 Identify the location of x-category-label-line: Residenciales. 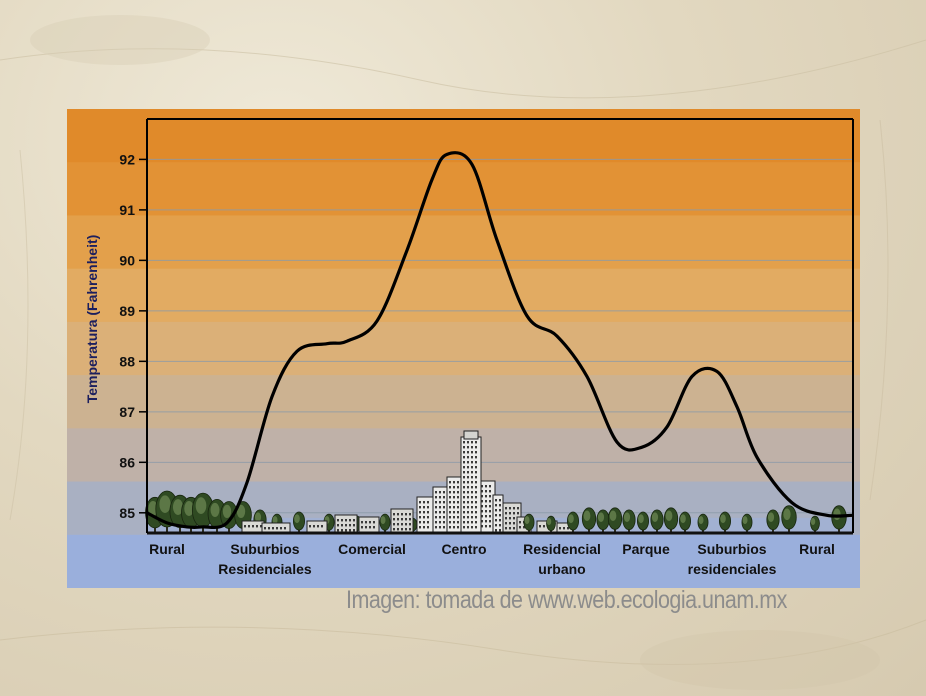
(265, 569).